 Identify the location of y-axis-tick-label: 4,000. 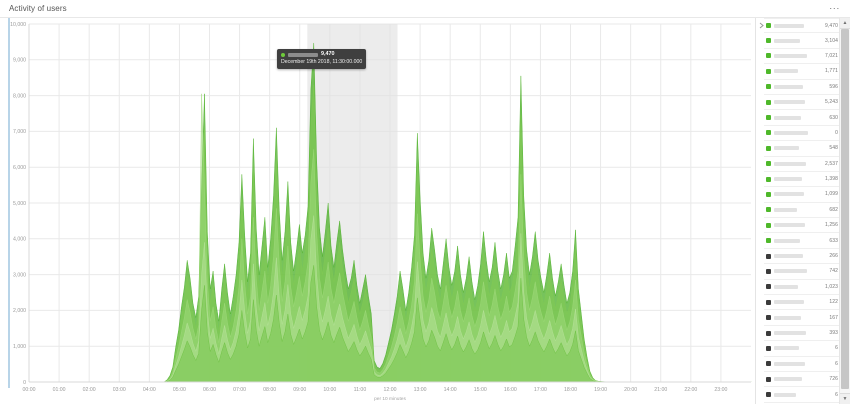
(19, 240).